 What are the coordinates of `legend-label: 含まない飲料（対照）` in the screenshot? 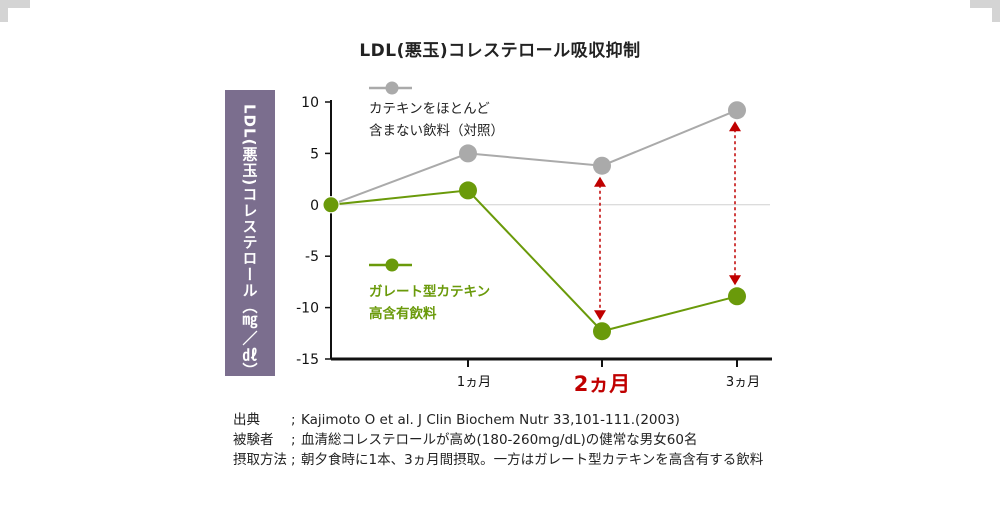 It's located at (436, 131).